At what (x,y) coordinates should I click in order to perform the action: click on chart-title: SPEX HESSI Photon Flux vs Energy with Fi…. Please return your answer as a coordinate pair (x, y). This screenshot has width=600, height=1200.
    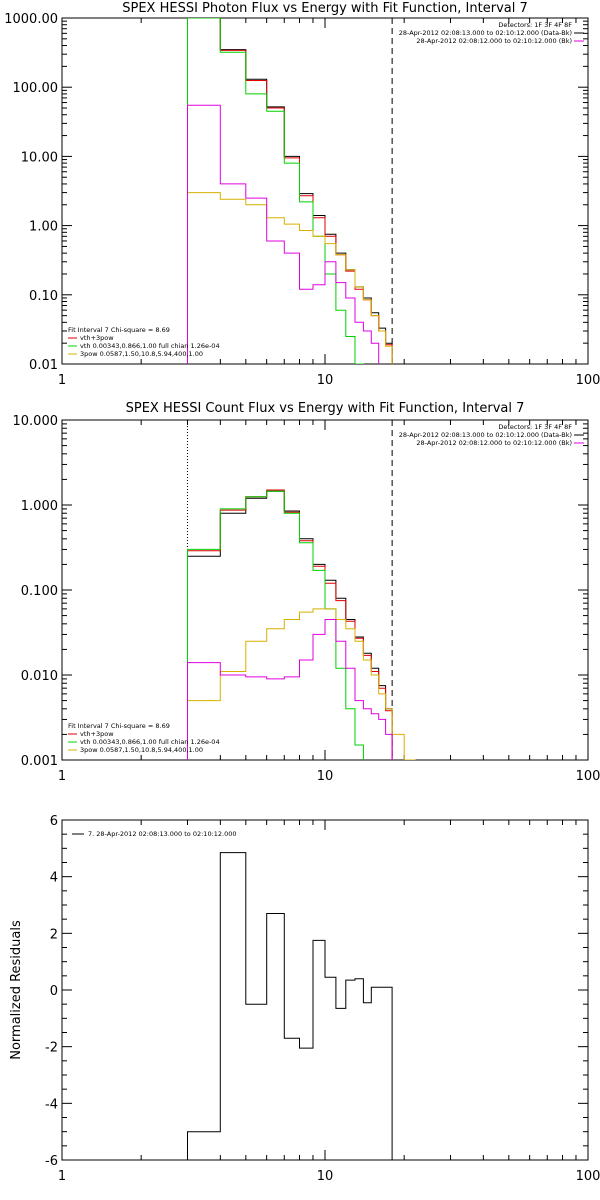
    Looking at the image, I should click on (325, 8).